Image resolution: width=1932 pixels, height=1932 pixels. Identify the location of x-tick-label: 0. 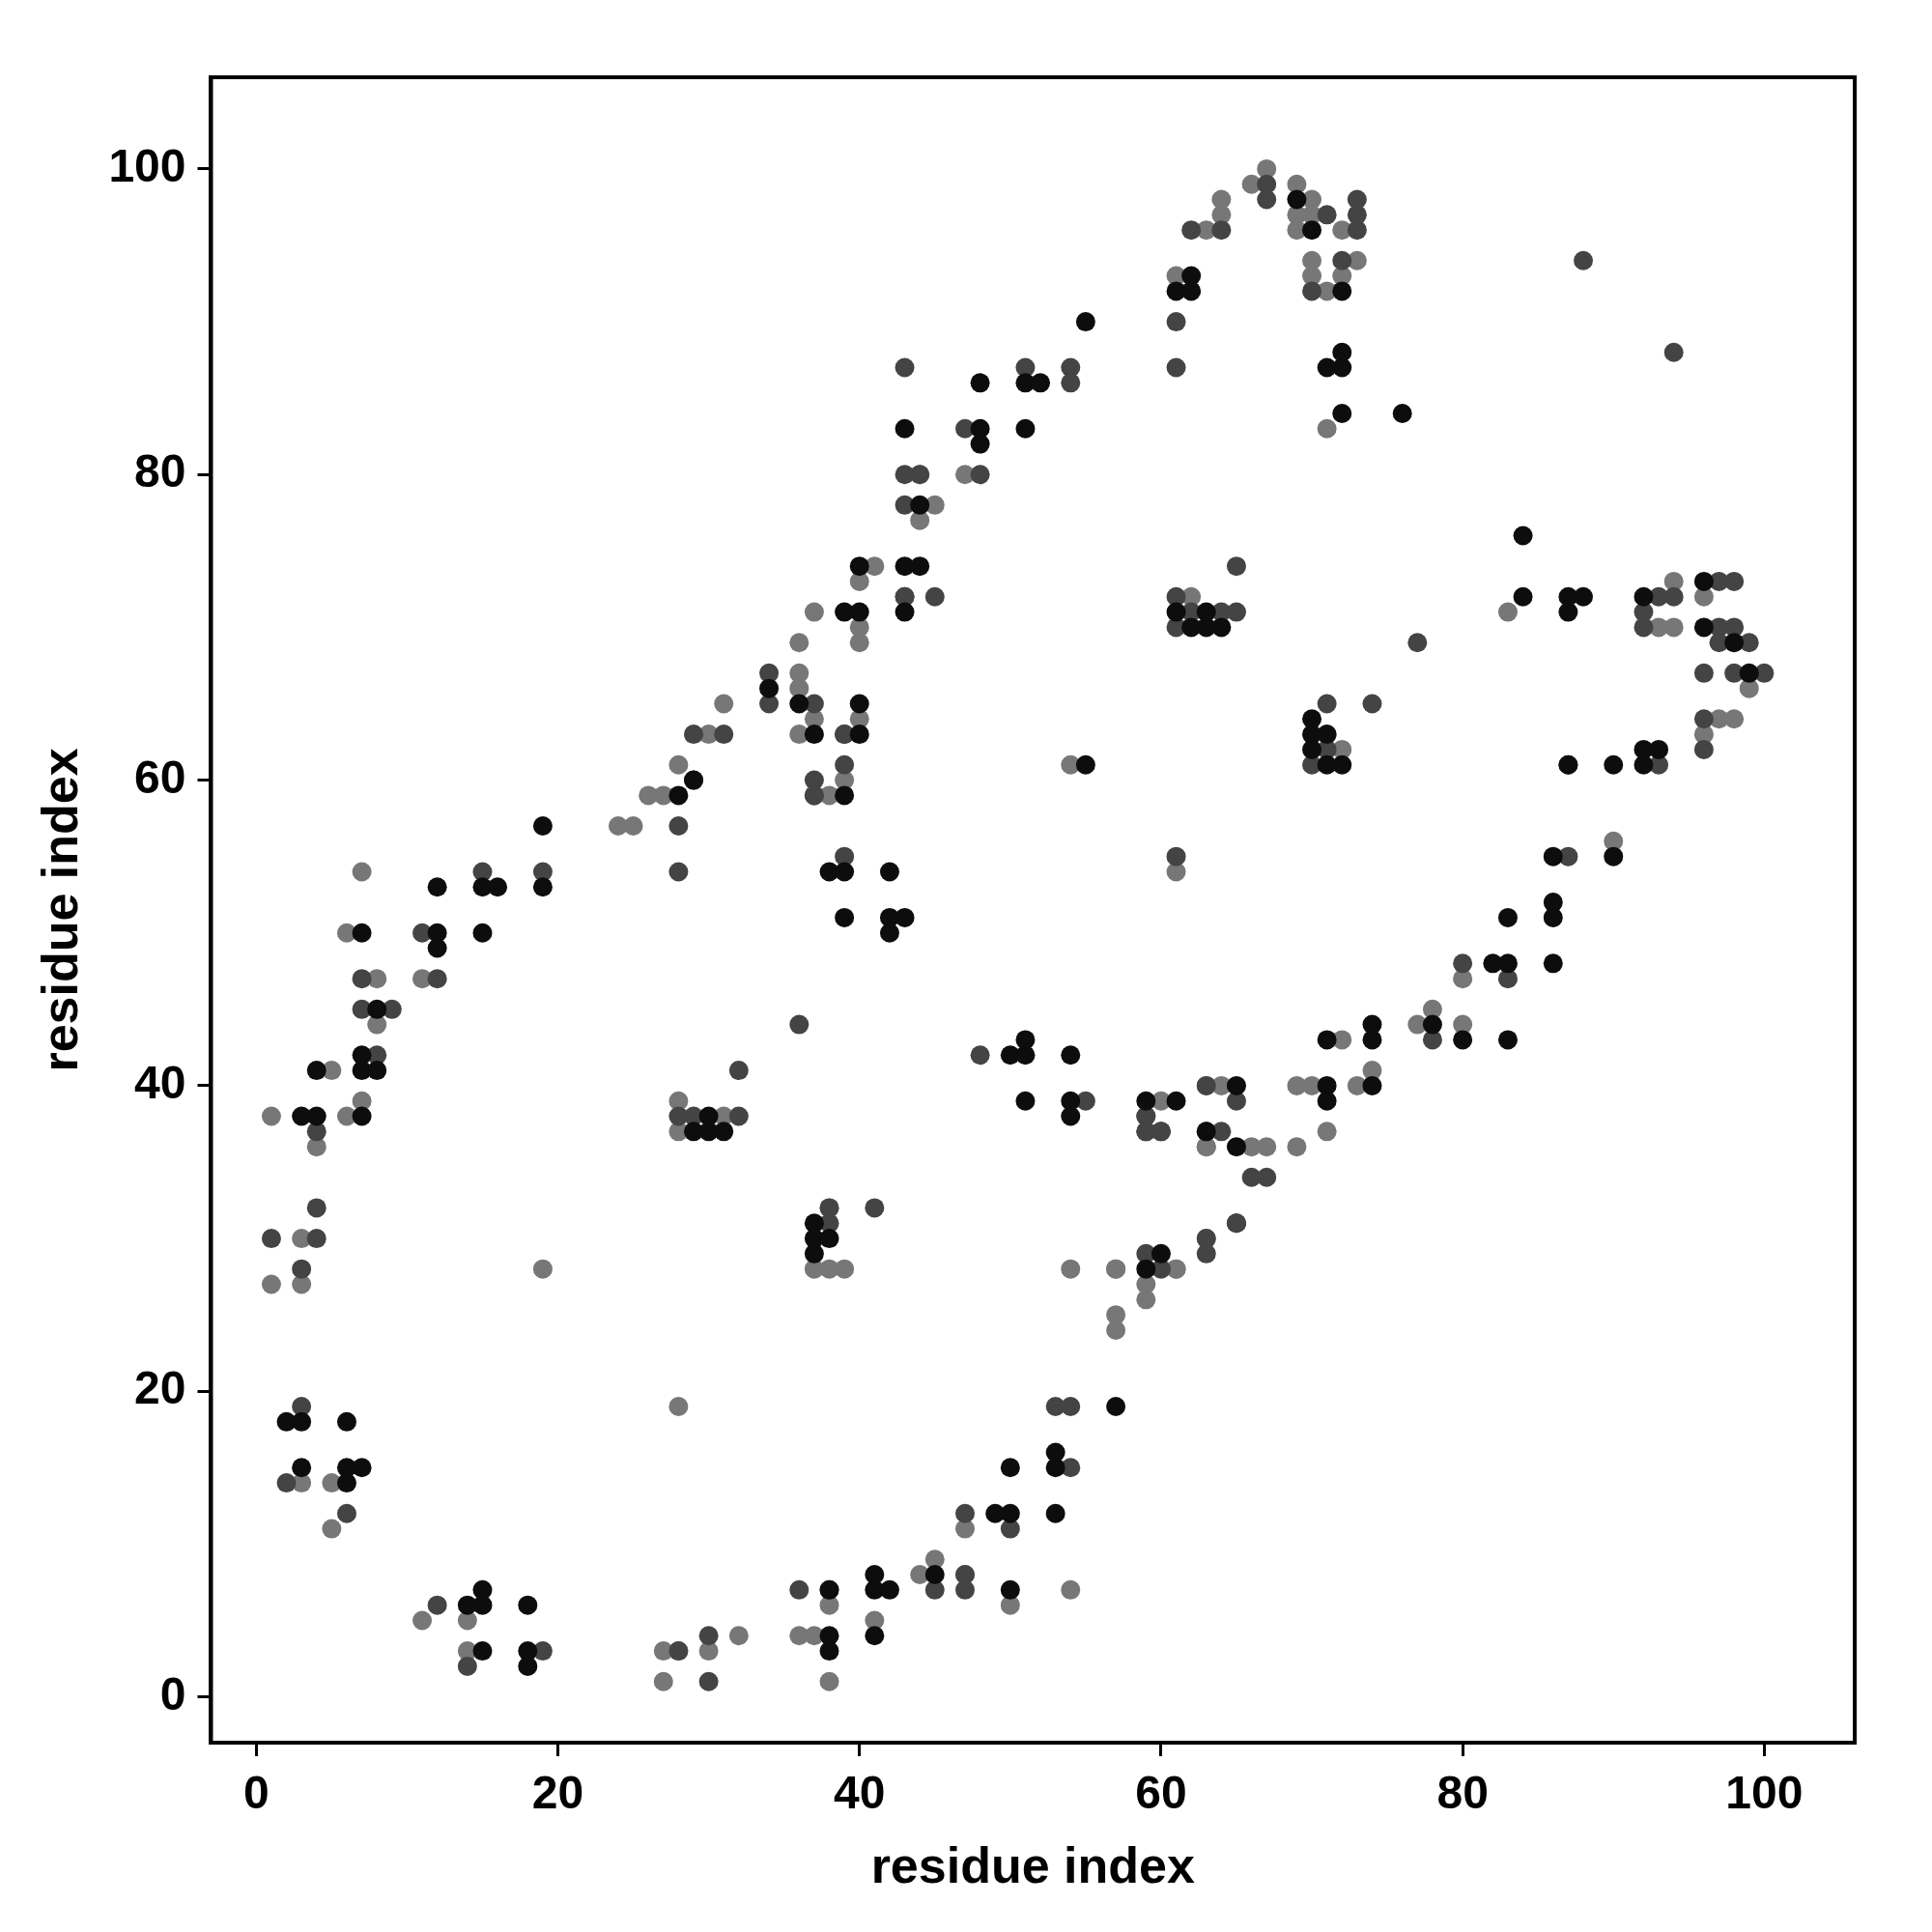
(256, 1793).